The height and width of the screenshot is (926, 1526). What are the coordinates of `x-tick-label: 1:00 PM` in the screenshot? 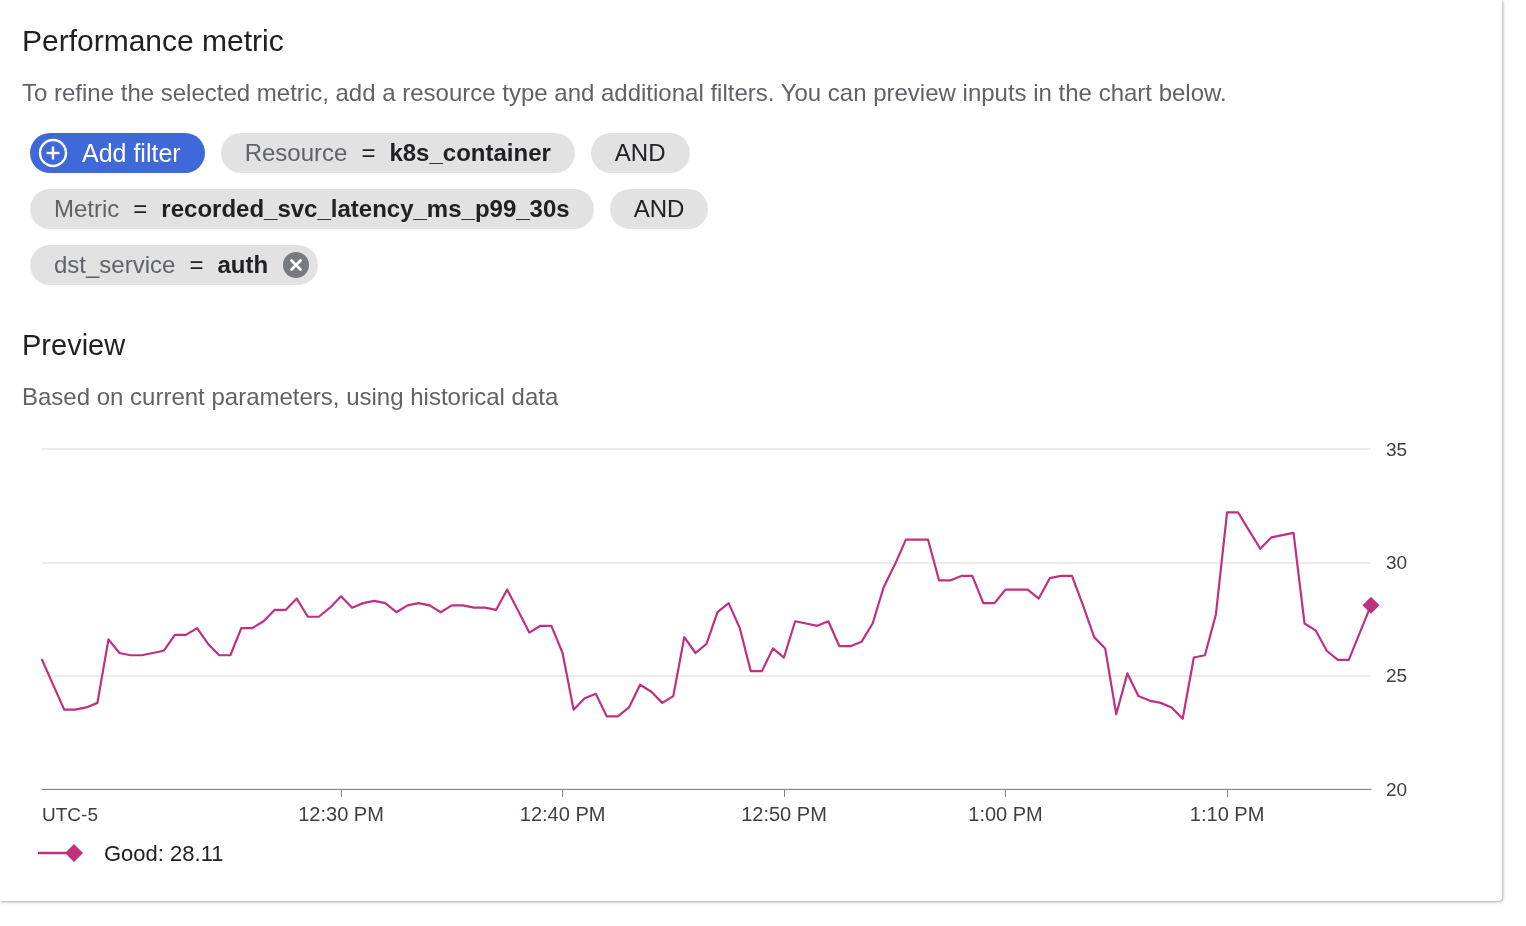 It's located at (1005, 814).